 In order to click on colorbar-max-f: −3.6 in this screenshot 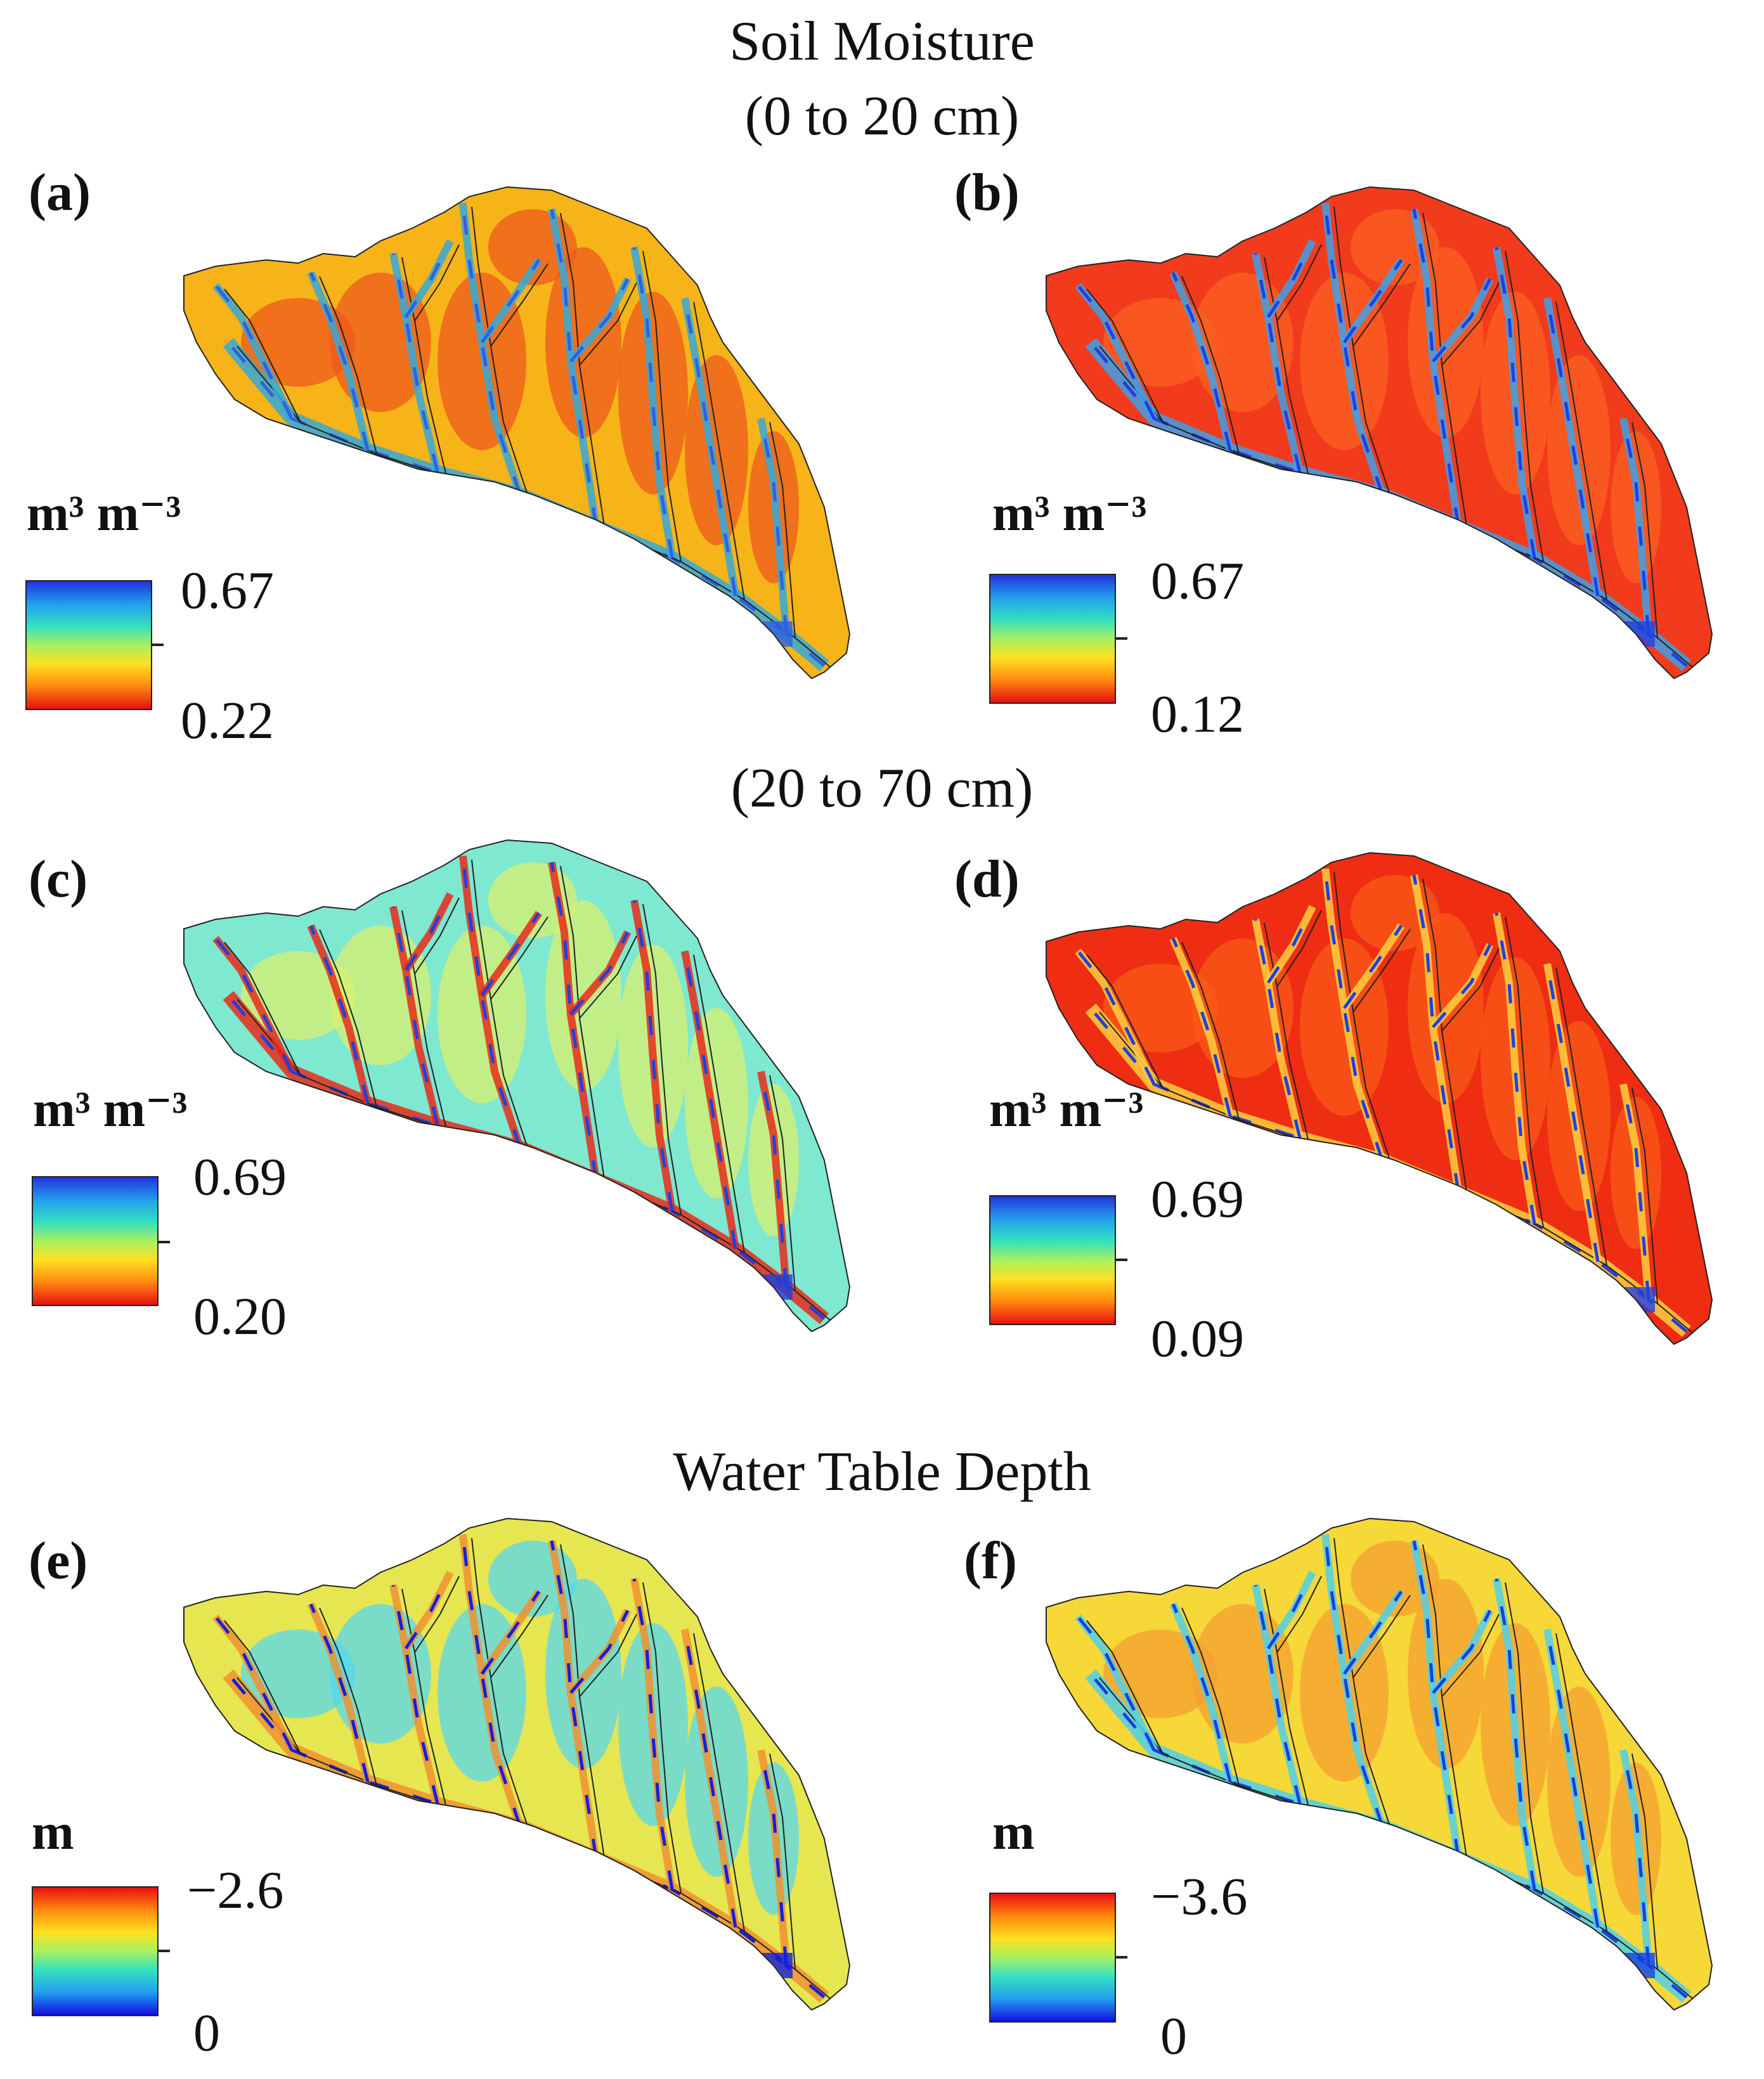, I will do `click(1200, 1896)`.